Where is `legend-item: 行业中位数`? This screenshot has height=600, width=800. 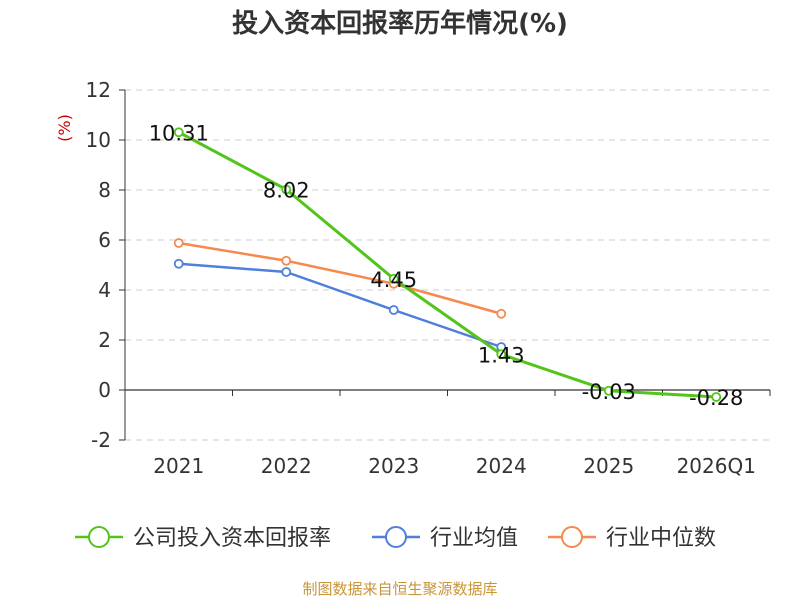
legend-item: 行业中位数 is located at coordinates (632, 538).